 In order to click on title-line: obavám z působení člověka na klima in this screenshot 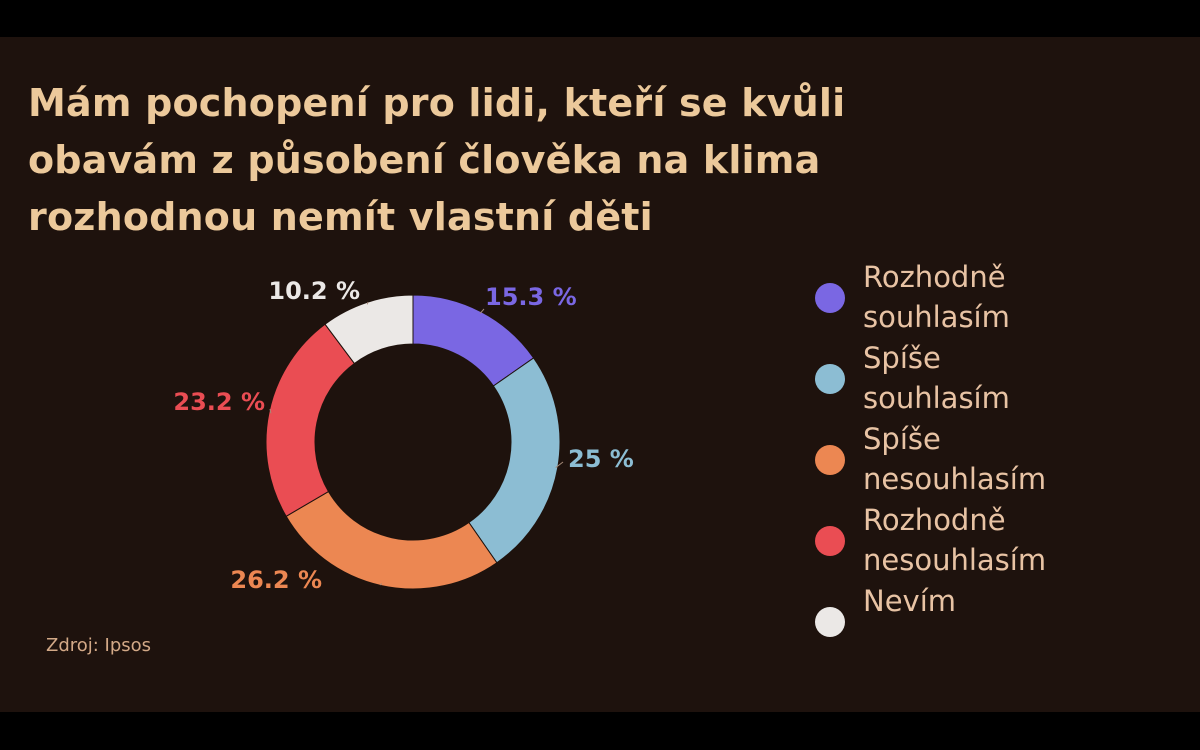, I will do `click(424, 160)`.